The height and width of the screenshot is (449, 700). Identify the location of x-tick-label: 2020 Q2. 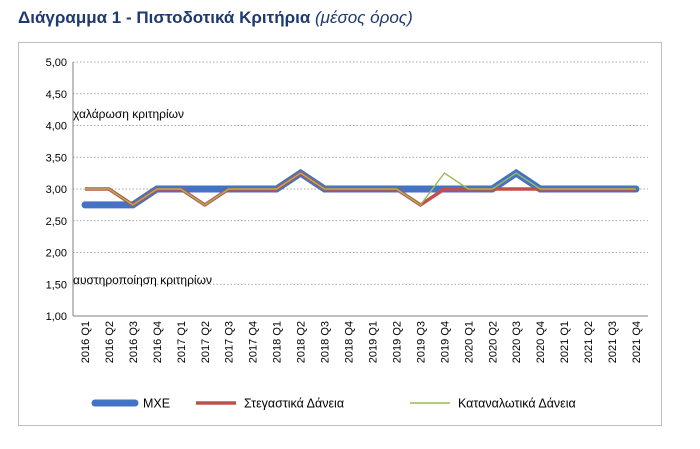
(493, 342).